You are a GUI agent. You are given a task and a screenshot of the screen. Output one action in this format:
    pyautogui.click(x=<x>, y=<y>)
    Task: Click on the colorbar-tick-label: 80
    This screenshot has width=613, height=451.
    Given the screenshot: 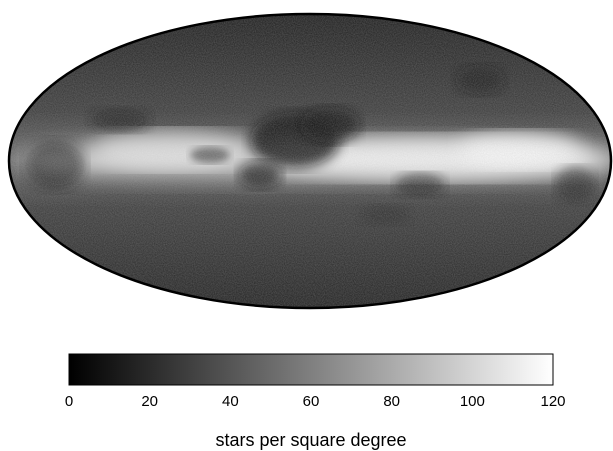 What is the action you would take?
    pyautogui.click(x=391, y=401)
    